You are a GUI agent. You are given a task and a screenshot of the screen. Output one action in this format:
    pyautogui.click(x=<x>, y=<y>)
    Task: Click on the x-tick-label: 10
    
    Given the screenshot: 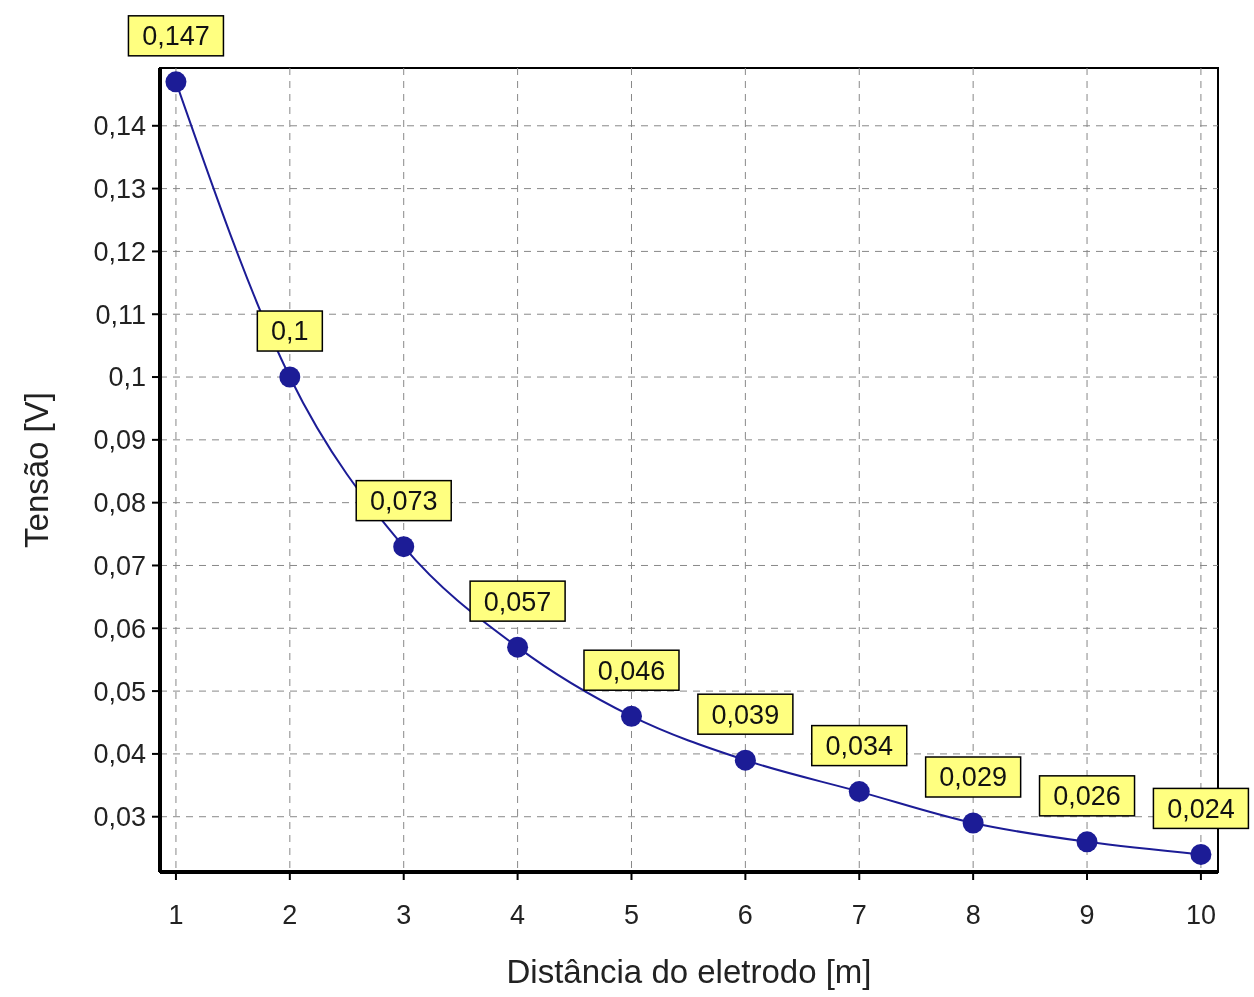 What is the action you would take?
    pyautogui.click(x=1200, y=915)
    